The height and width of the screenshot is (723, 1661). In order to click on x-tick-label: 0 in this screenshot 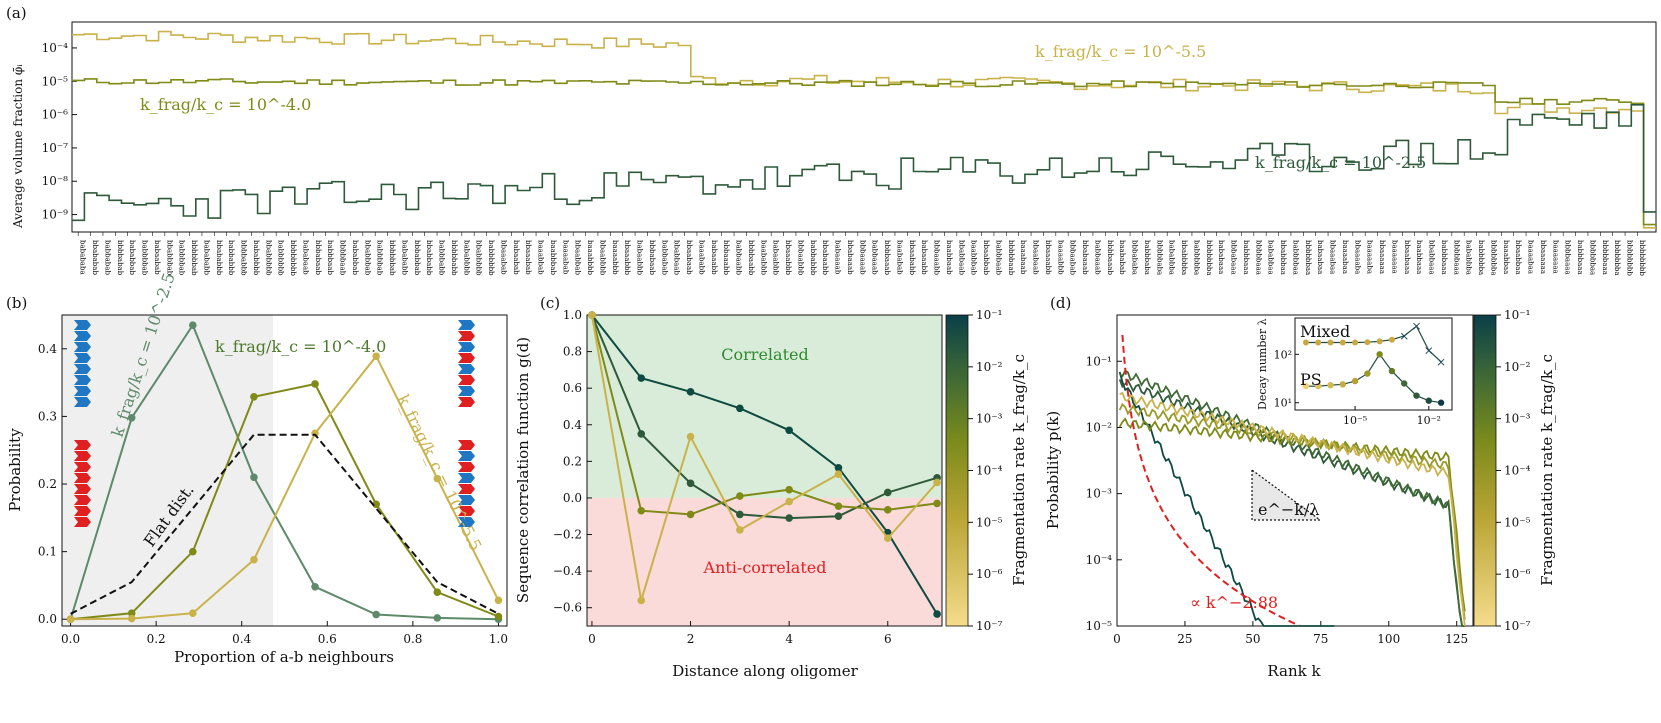, I will do `click(1117, 639)`.